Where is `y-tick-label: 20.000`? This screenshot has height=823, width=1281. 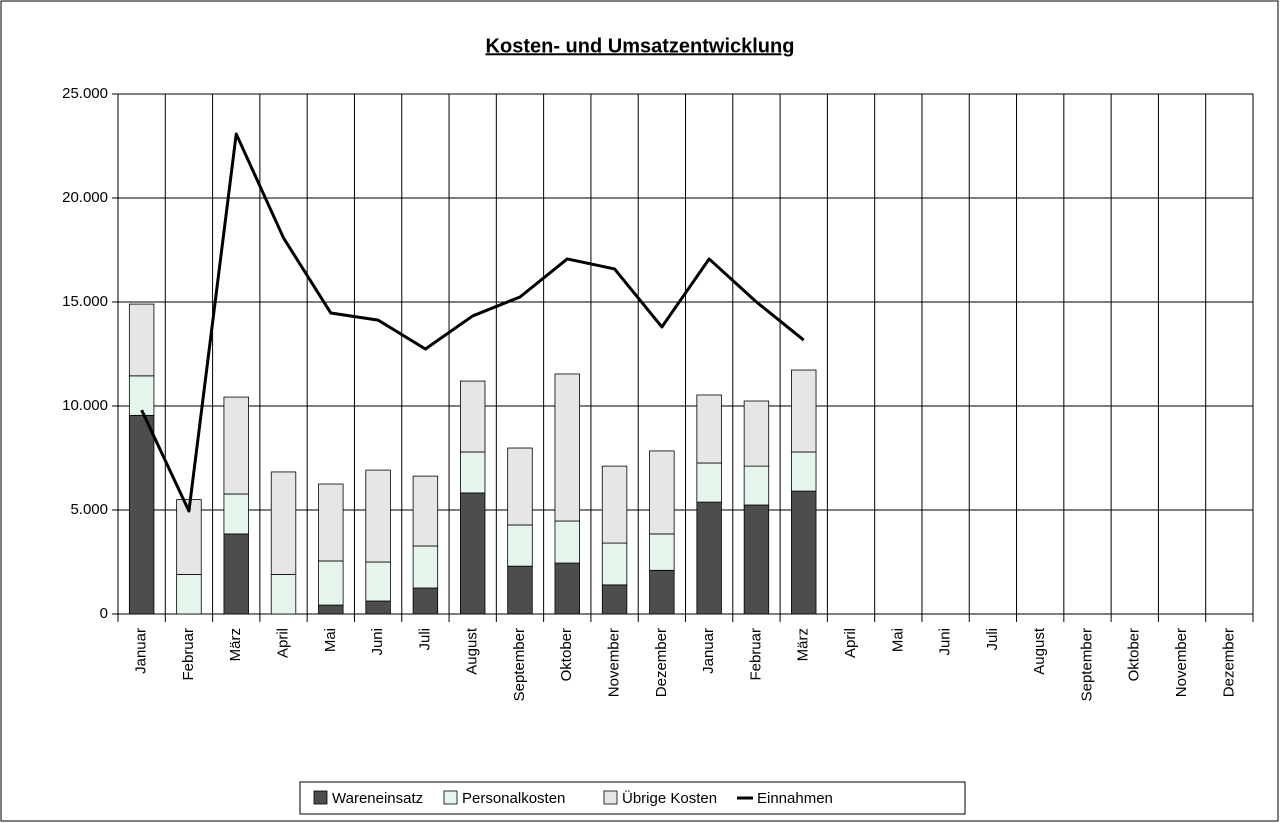
y-tick-label: 20.000 is located at coordinates (85, 197).